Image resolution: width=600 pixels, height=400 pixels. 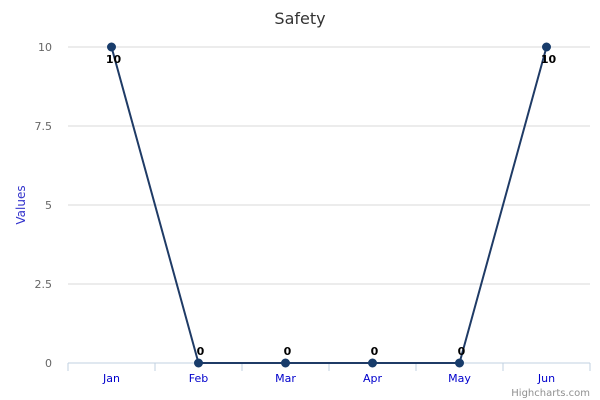 What do you see at coordinates (44, 284) in the screenshot?
I see `y-tick-label: 2.5` at bounding box center [44, 284].